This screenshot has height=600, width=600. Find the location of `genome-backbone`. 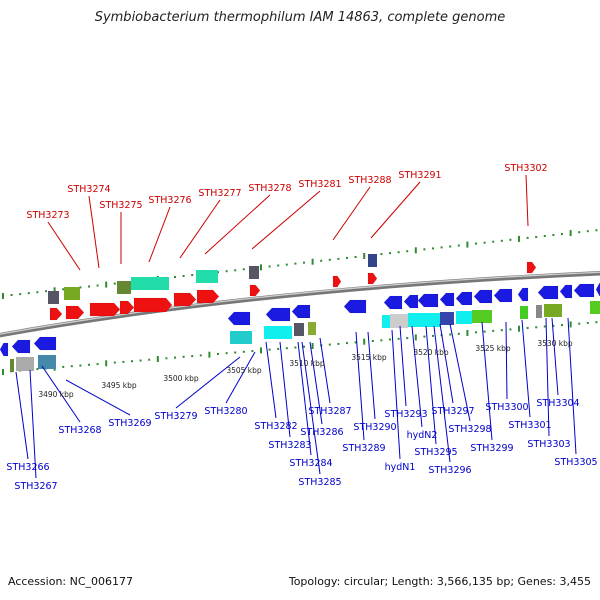

genome-backbone is located at coordinates (300, 304).